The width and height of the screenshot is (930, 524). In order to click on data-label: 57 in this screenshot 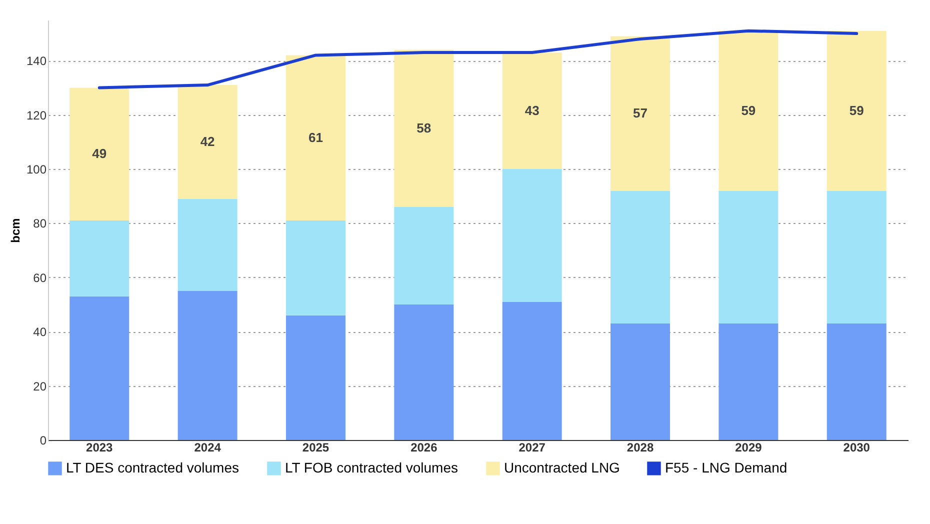, I will do `click(640, 112)`.